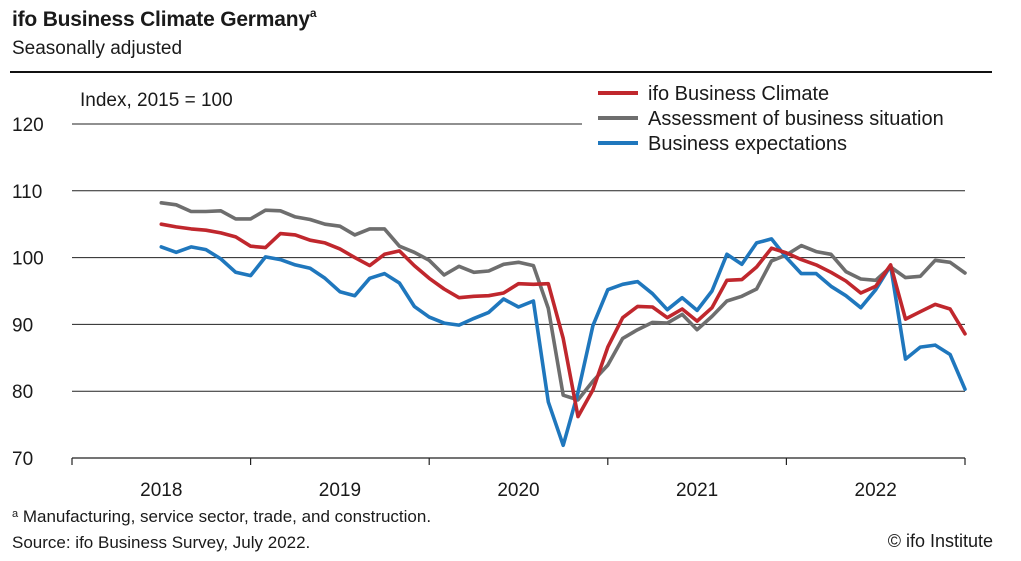 This screenshot has width=1021, height=561. What do you see at coordinates (697, 490) in the screenshot?
I see `x-tick-label-2021: 2021` at bounding box center [697, 490].